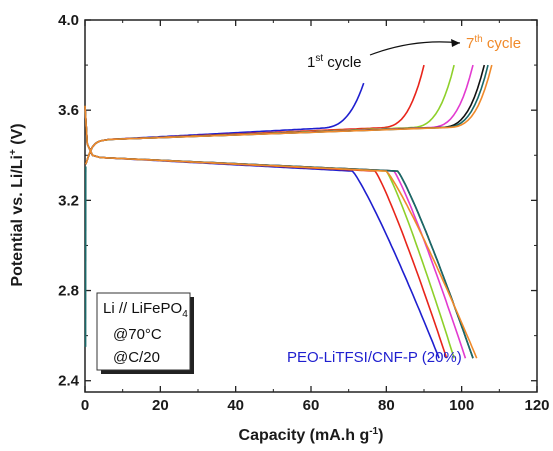  What do you see at coordinates (68, 200) in the screenshot?
I see `y-tick-label: 3.2` at bounding box center [68, 200].